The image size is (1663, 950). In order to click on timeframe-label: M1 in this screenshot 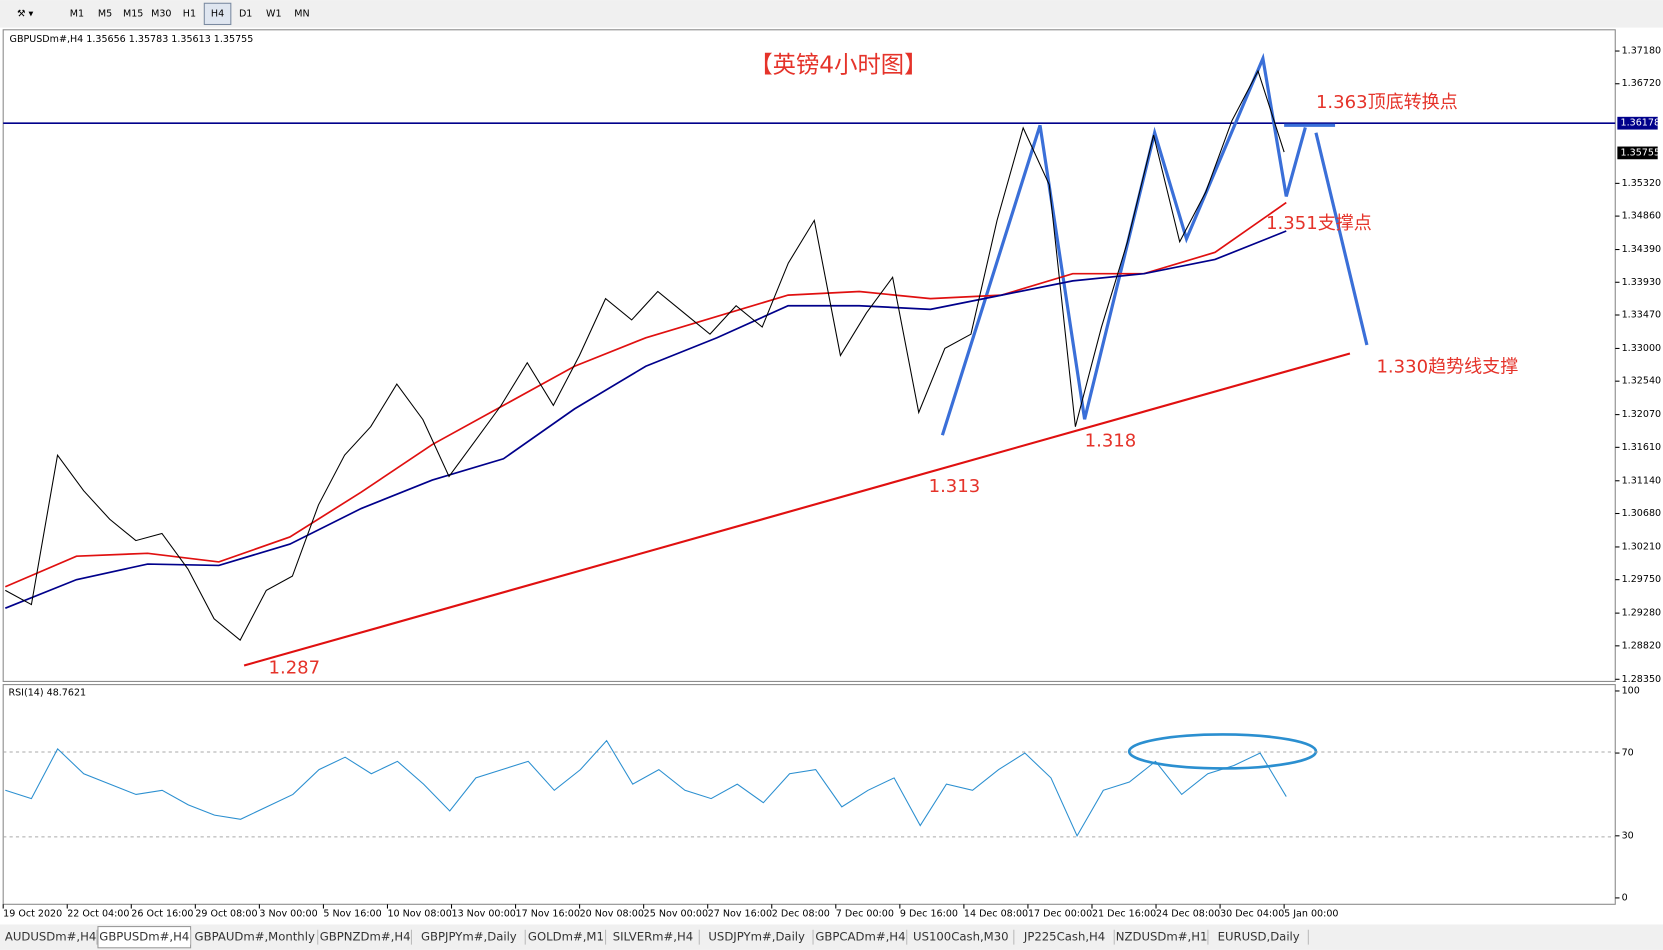, I will do `click(77, 13)`.